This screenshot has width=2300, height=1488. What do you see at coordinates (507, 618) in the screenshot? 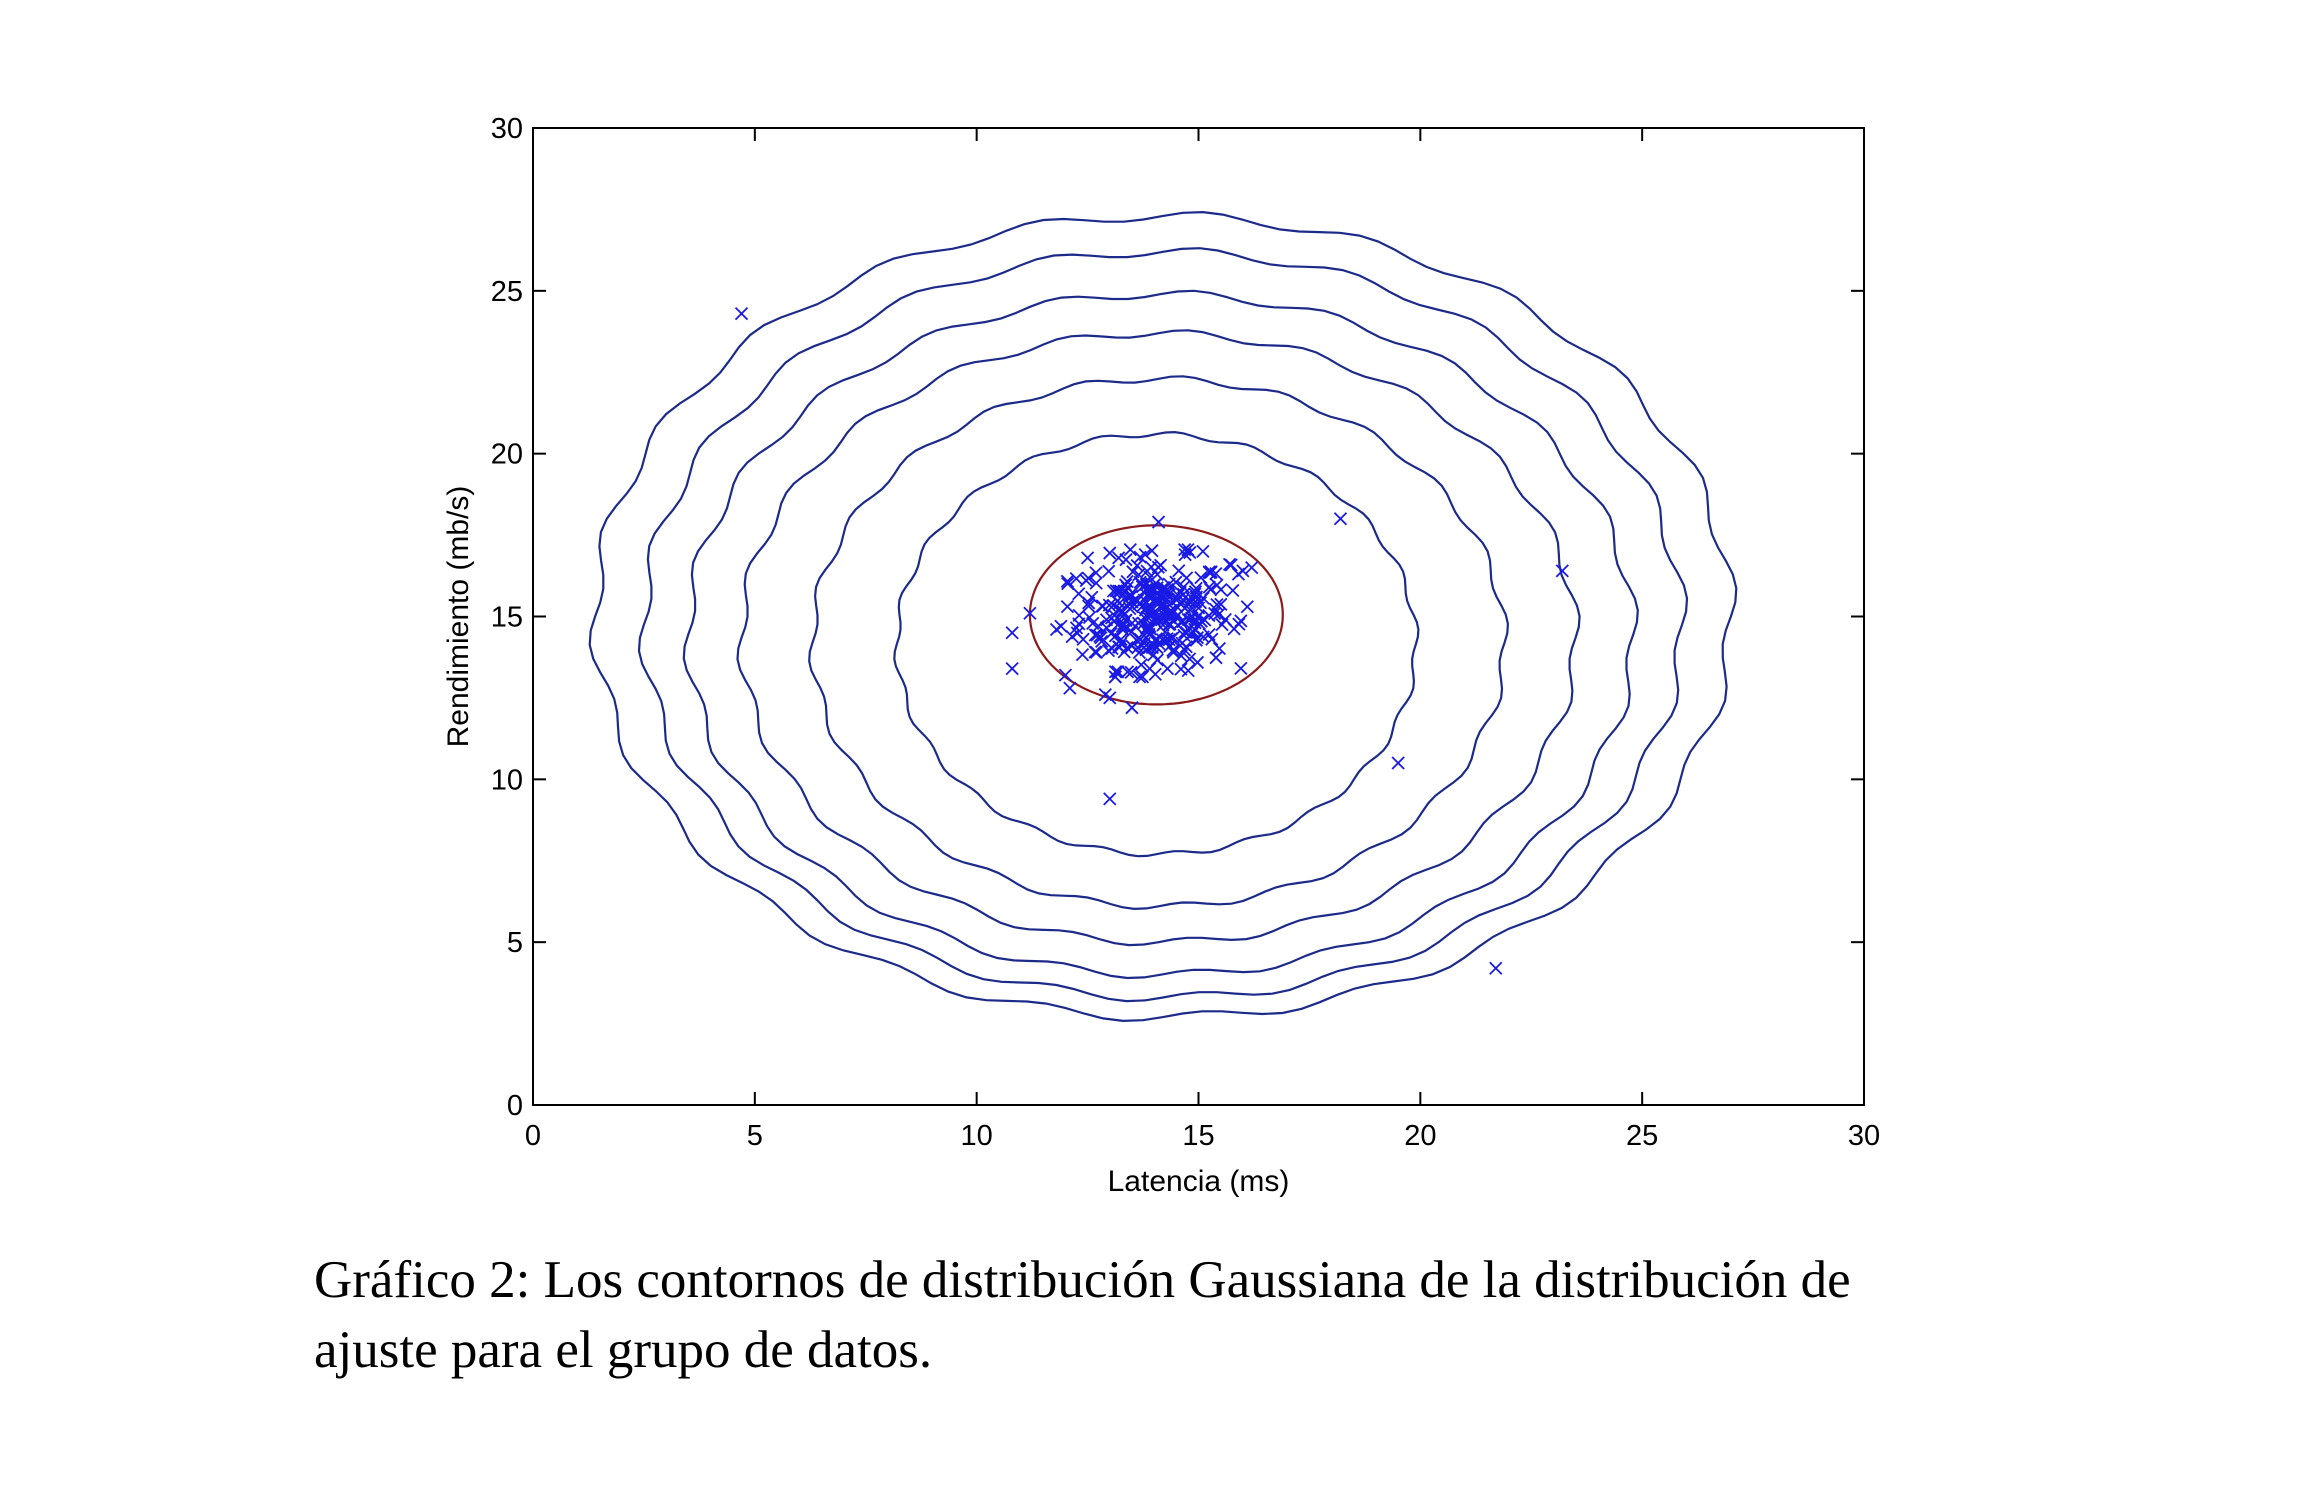
I see `y-tick-label: 15` at bounding box center [507, 618].